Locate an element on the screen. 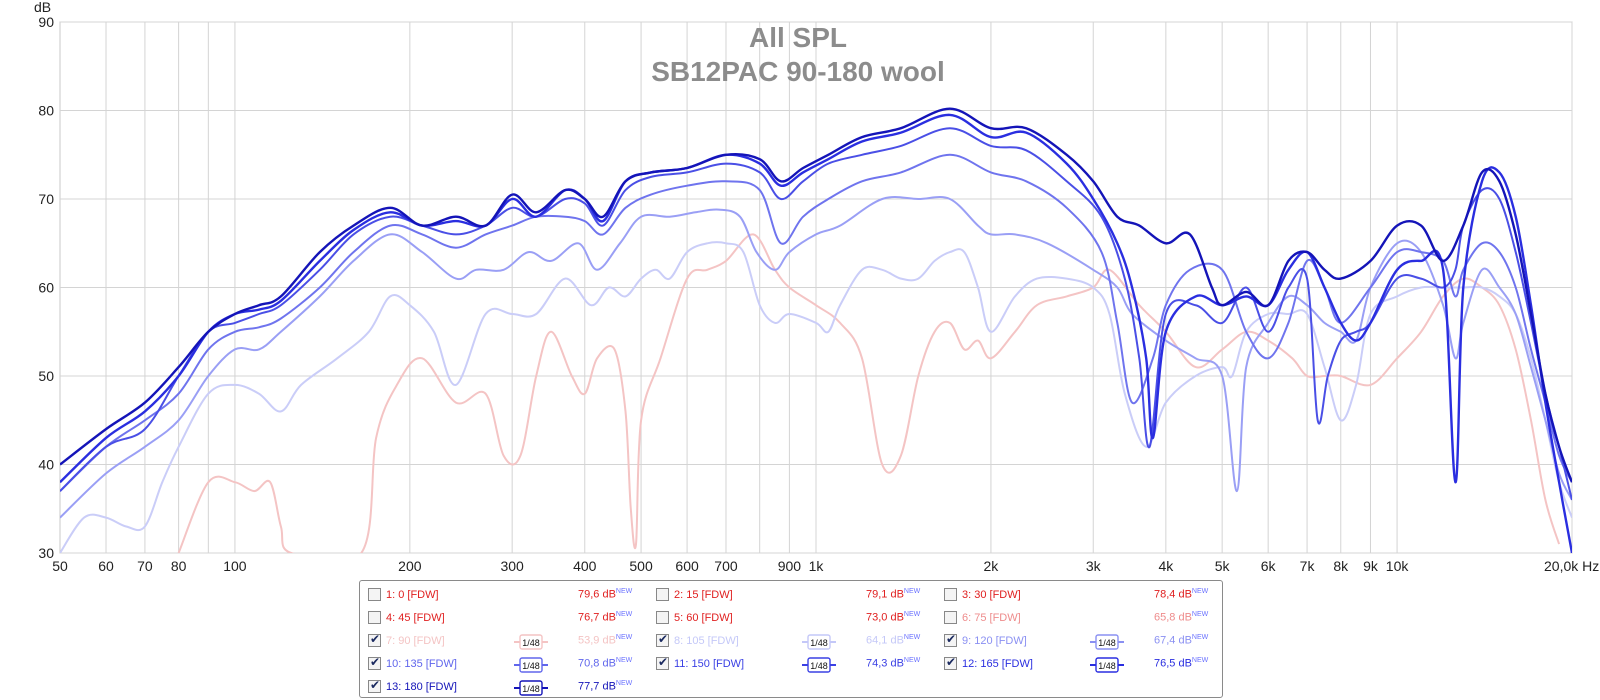 The width and height of the screenshot is (1600, 700). x-tick-label: 9k is located at coordinates (1371, 566).